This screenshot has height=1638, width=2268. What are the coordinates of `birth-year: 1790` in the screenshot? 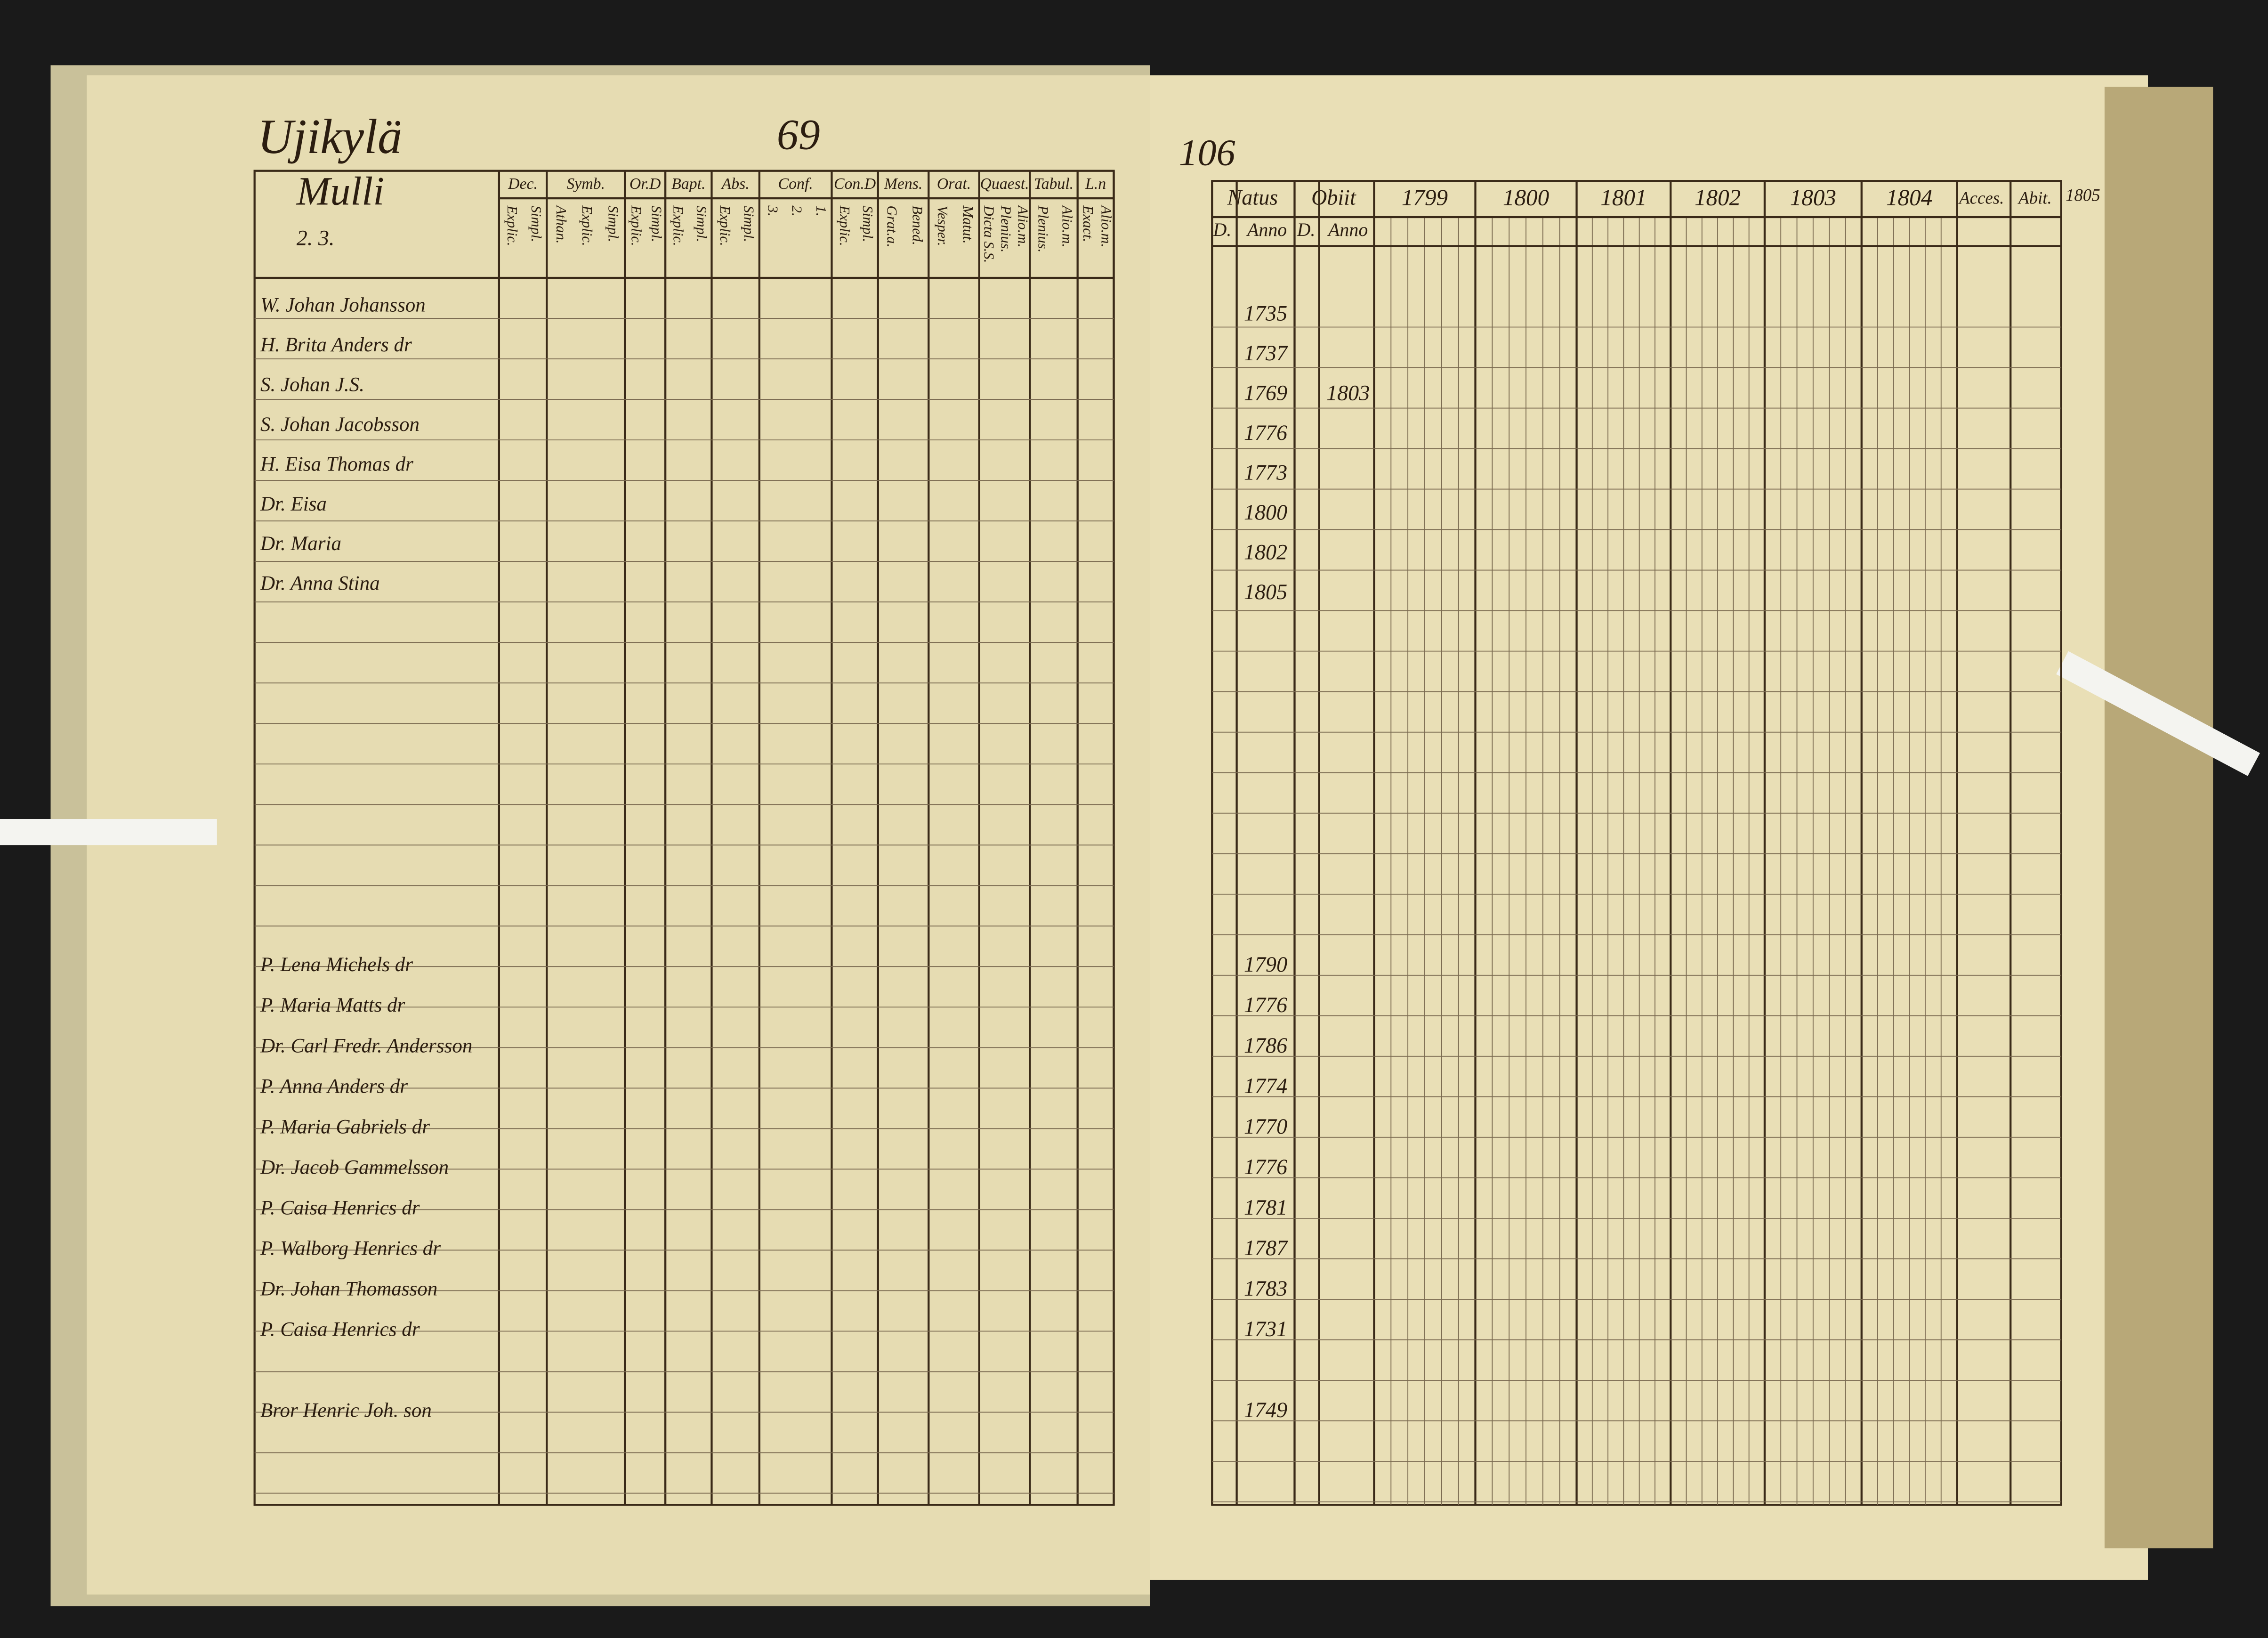 It's located at (1266, 964).